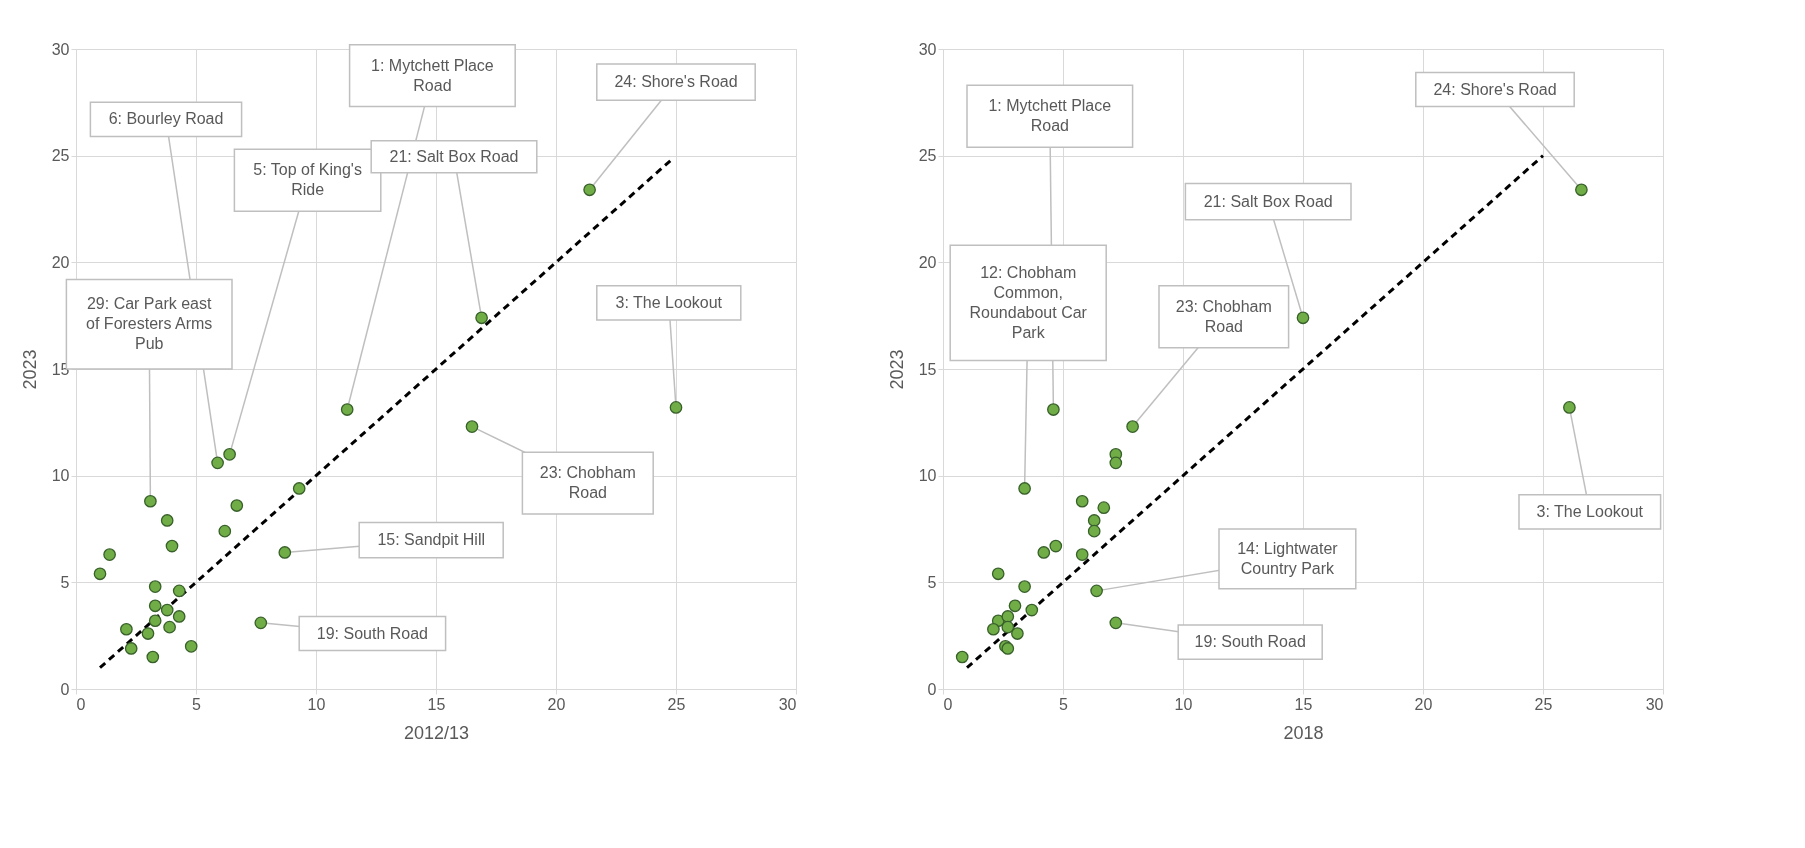 The width and height of the screenshot is (1805, 848). What do you see at coordinates (307, 180) in the screenshot?
I see `annotation: 5: Top of King's Ride` at bounding box center [307, 180].